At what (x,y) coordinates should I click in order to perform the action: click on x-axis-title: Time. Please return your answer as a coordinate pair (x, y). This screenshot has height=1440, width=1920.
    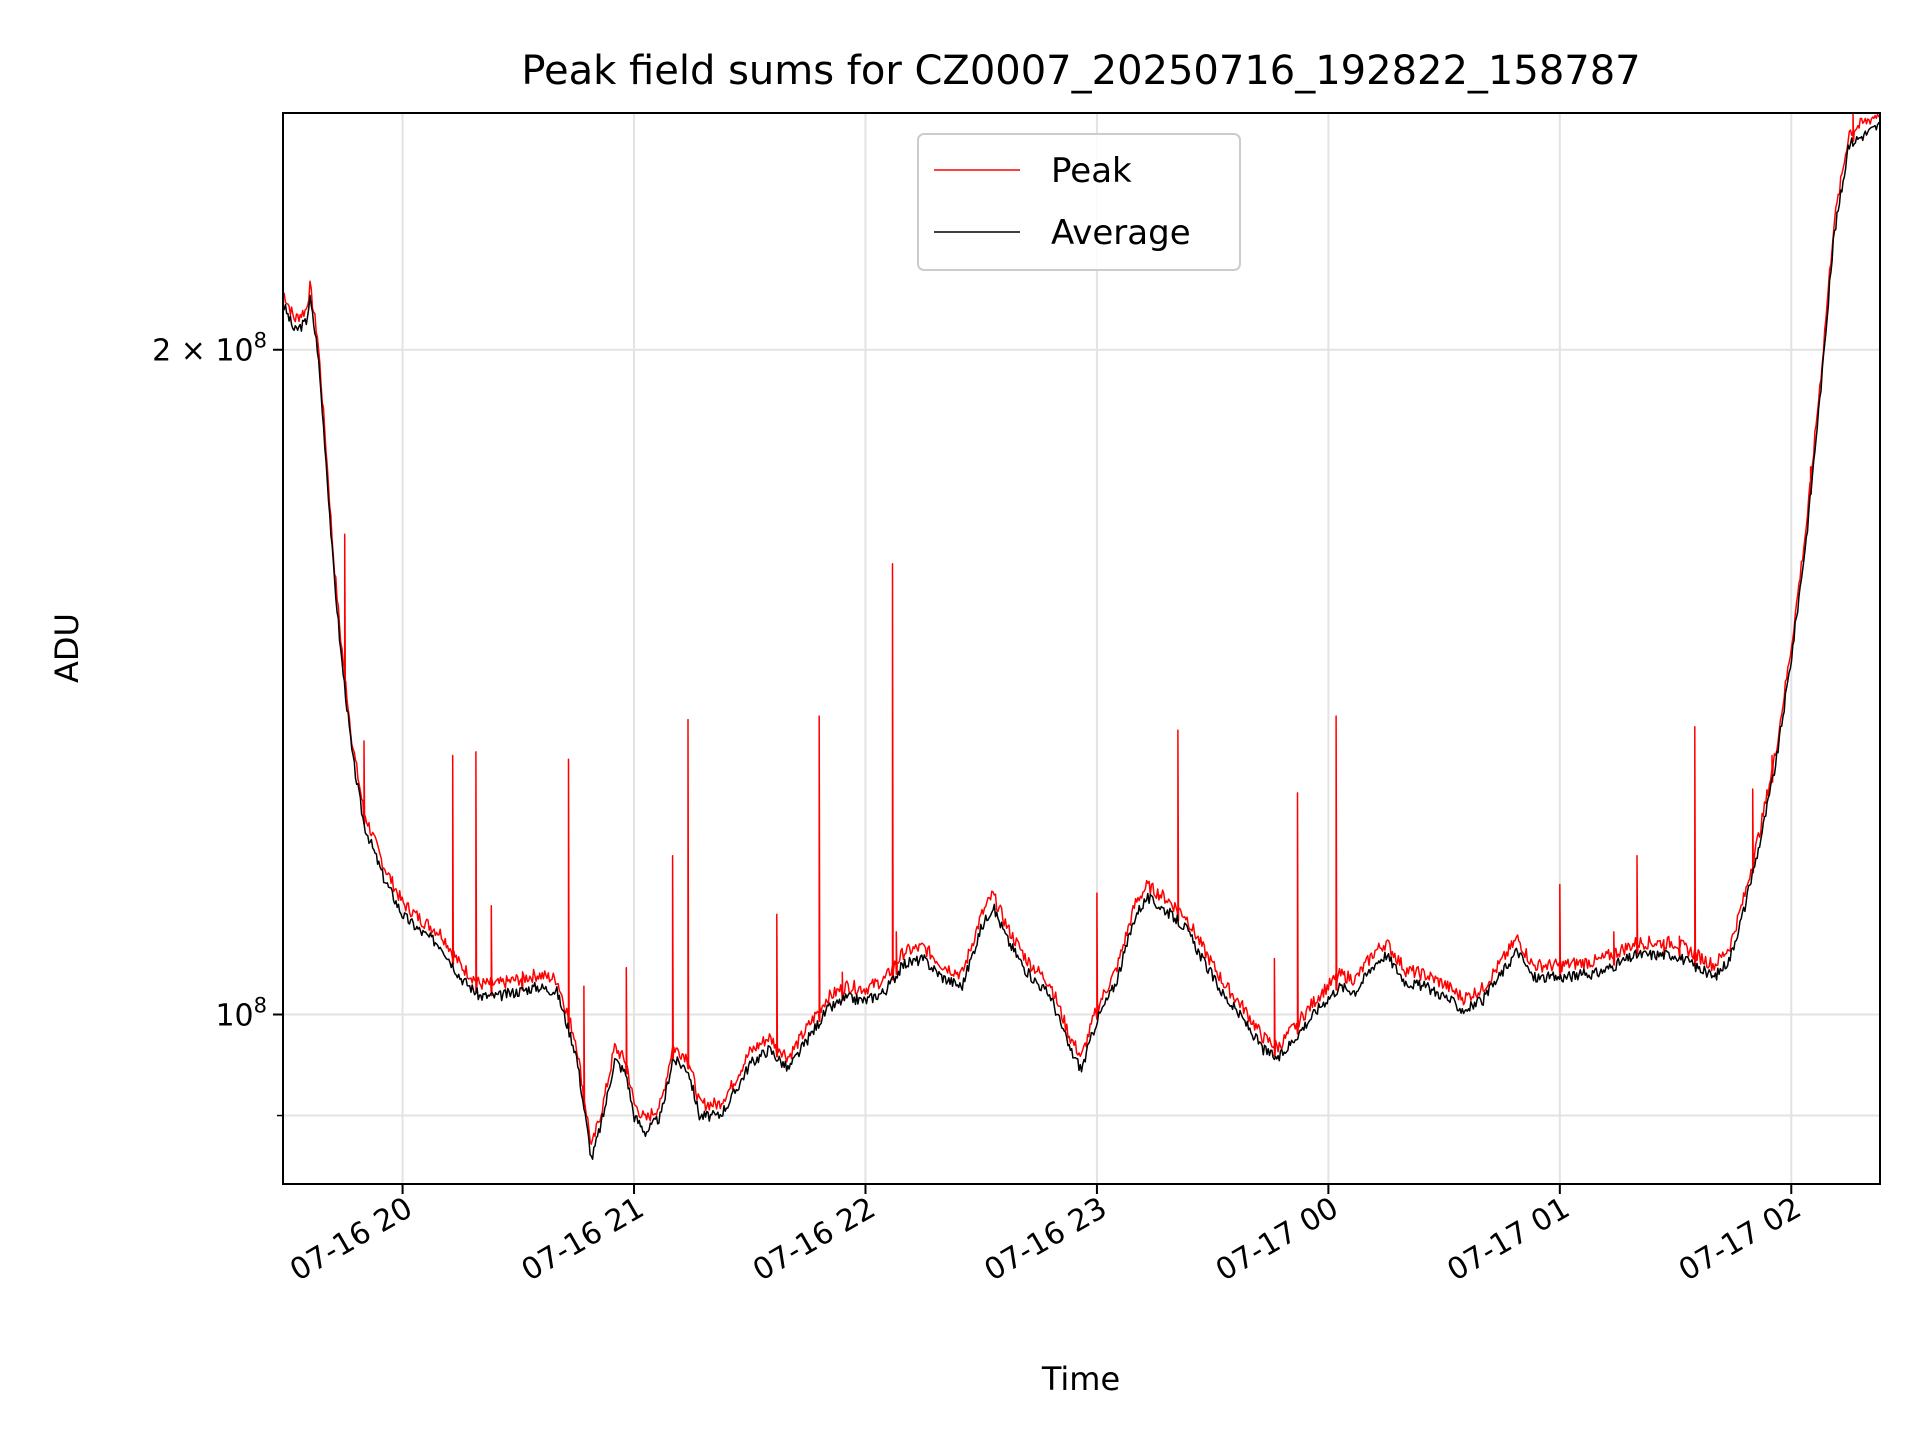
    Looking at the image, I should click on (1080, 1379).